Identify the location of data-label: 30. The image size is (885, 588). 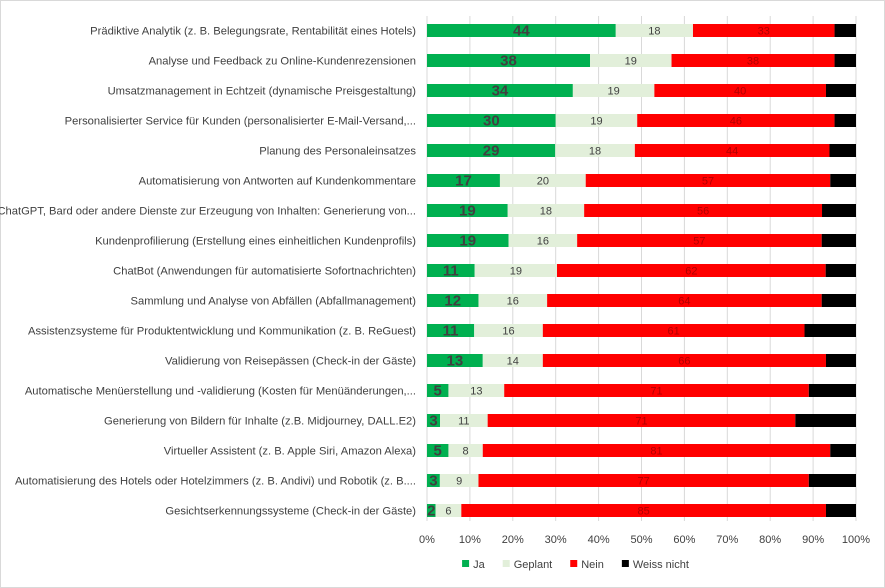
(491, 121).